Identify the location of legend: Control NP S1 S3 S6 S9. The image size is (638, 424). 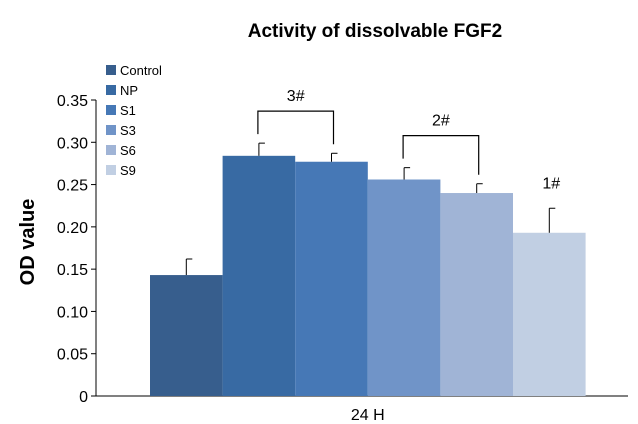
(134, 120).